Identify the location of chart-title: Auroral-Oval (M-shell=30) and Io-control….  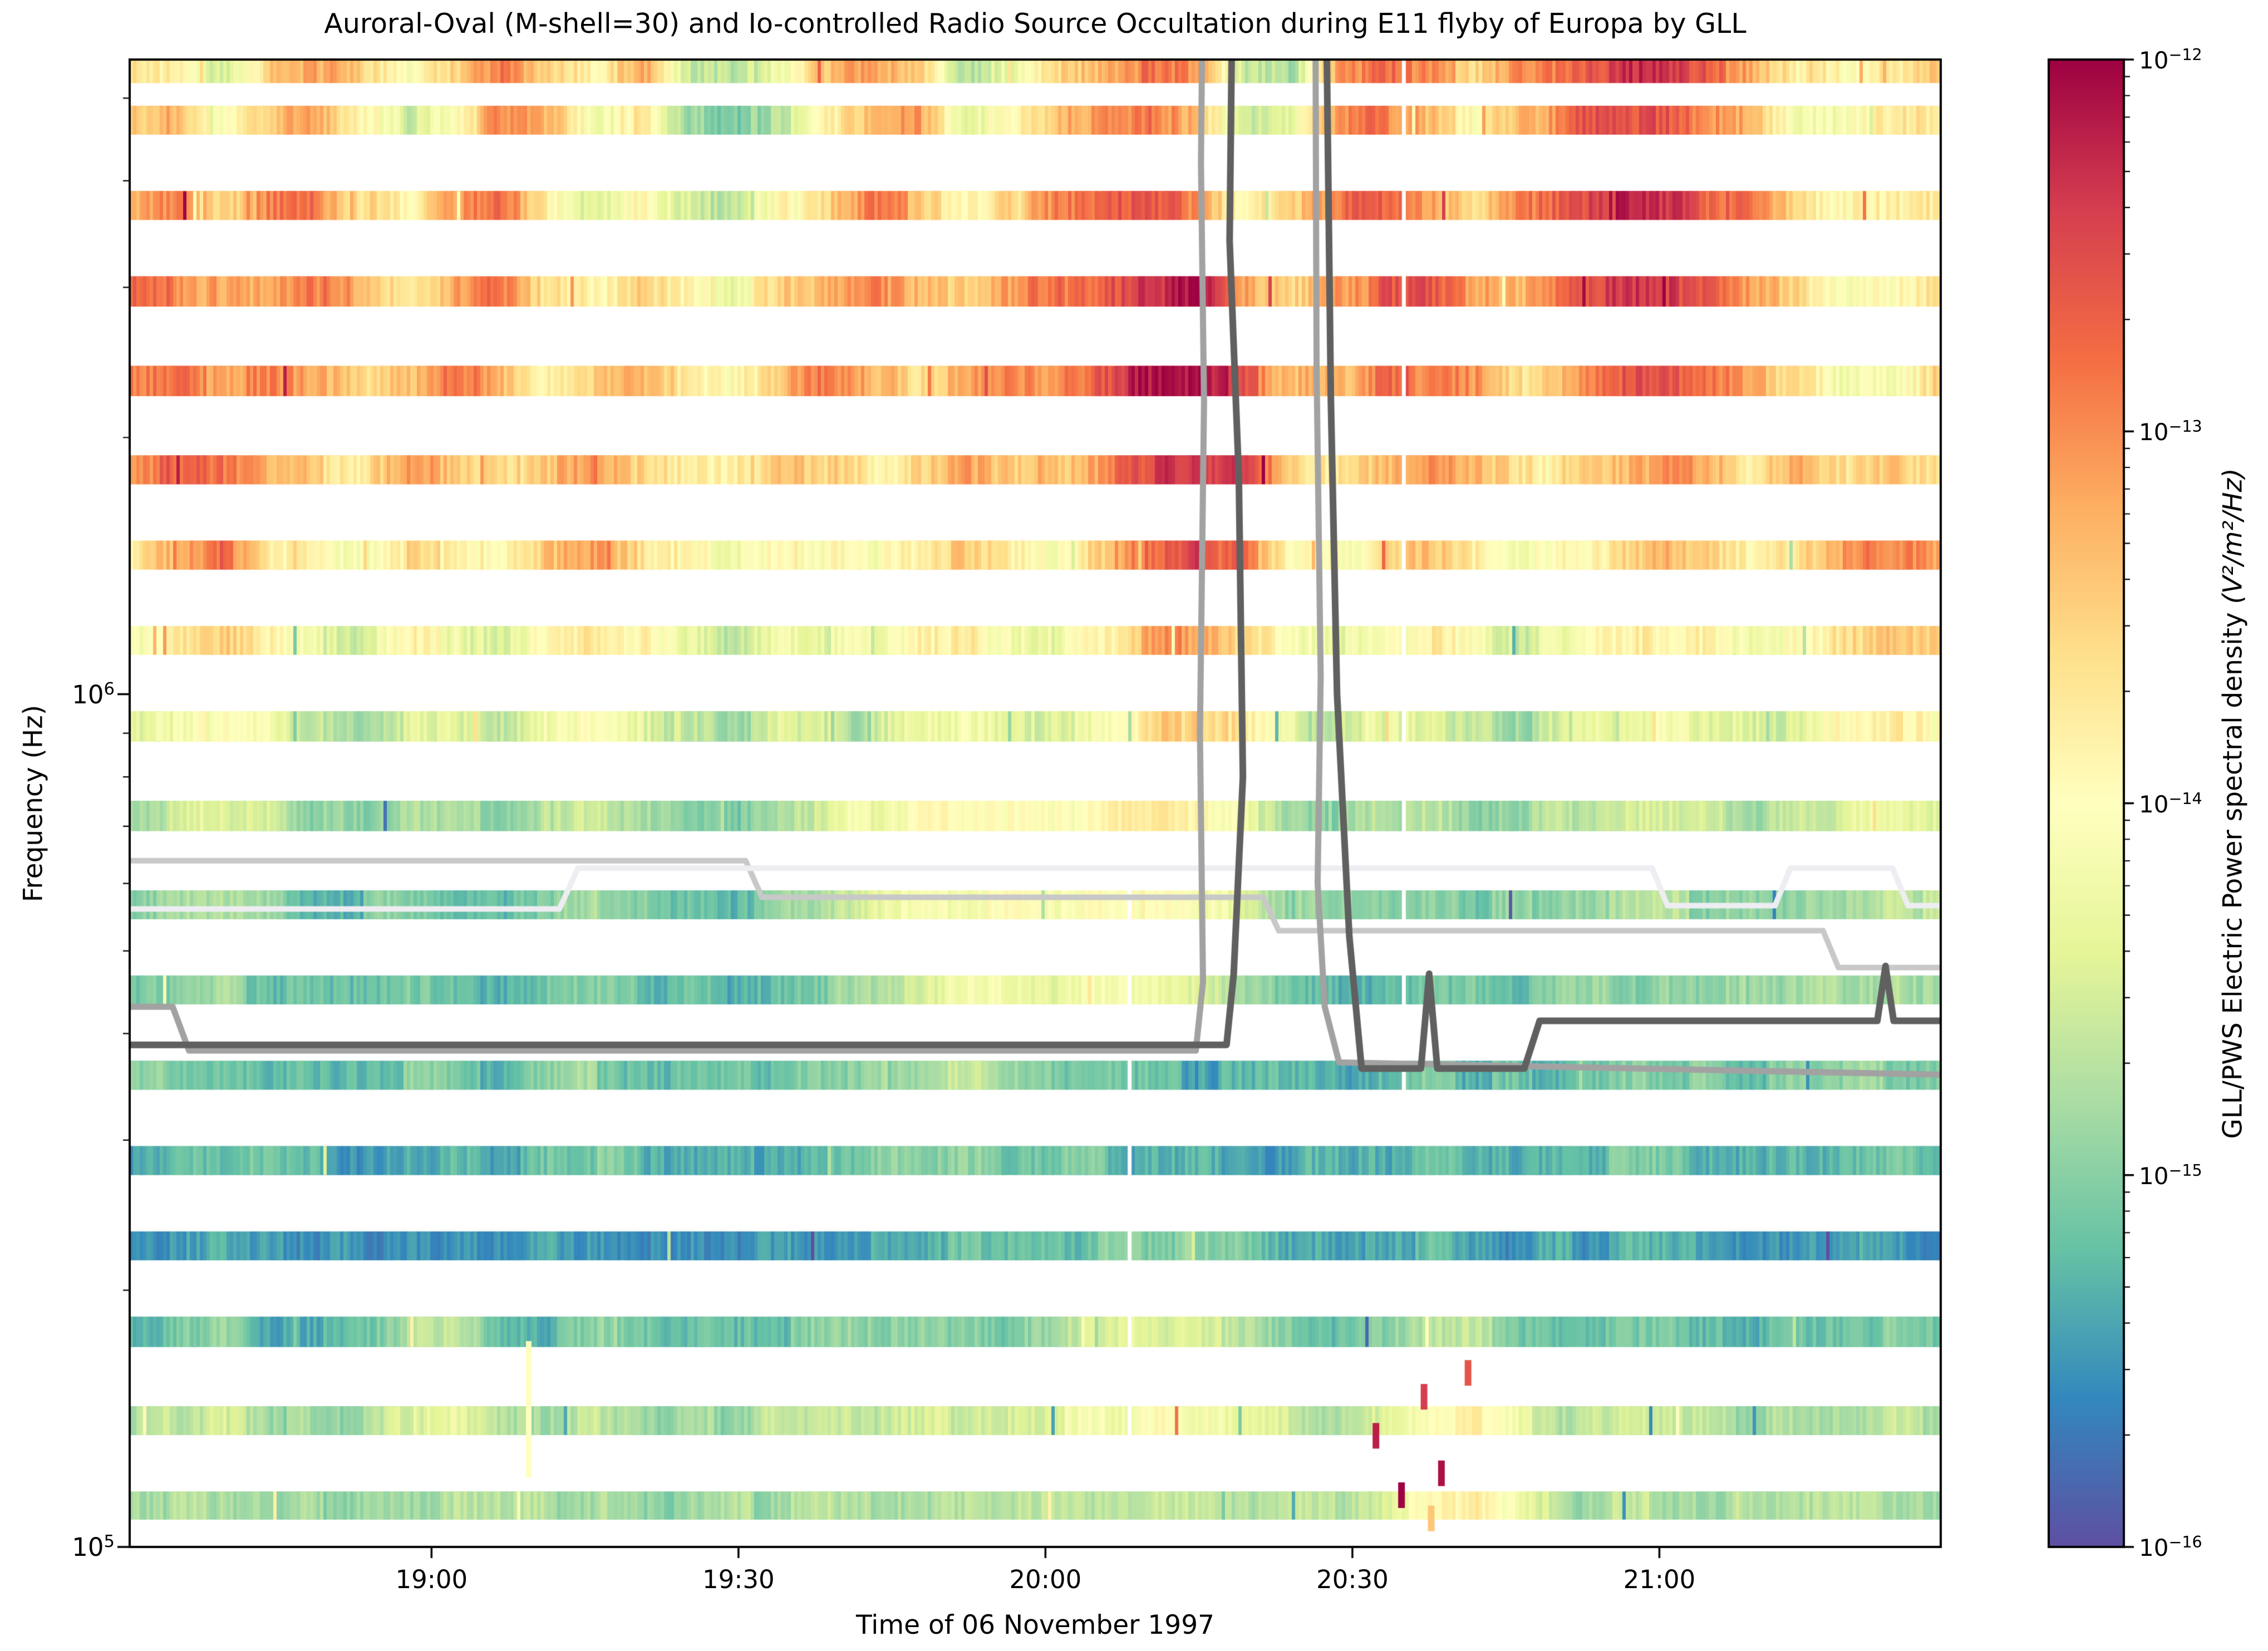
(1035, 24).